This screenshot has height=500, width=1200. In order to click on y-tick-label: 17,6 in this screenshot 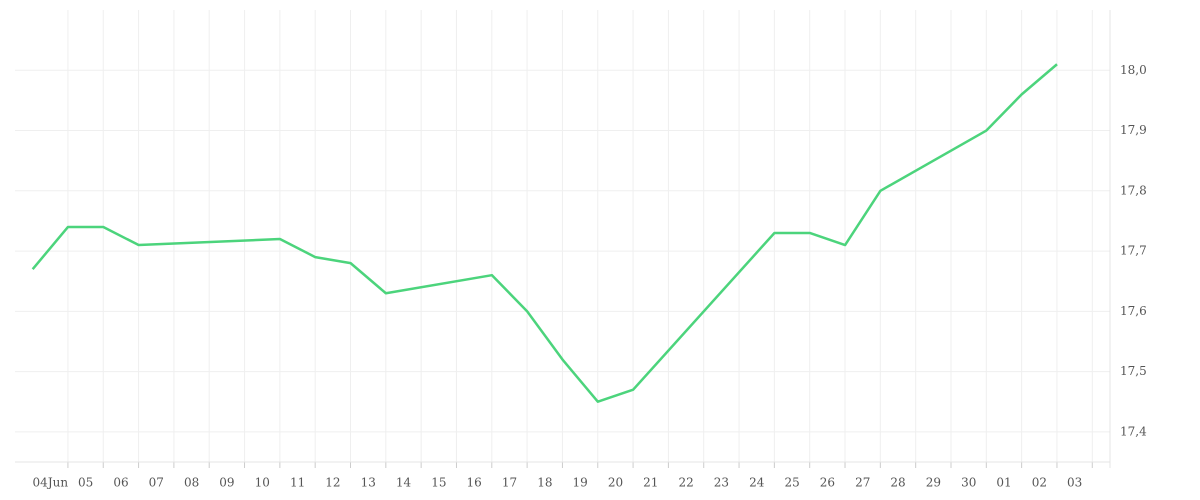, I will do `click(1133, 311)`.